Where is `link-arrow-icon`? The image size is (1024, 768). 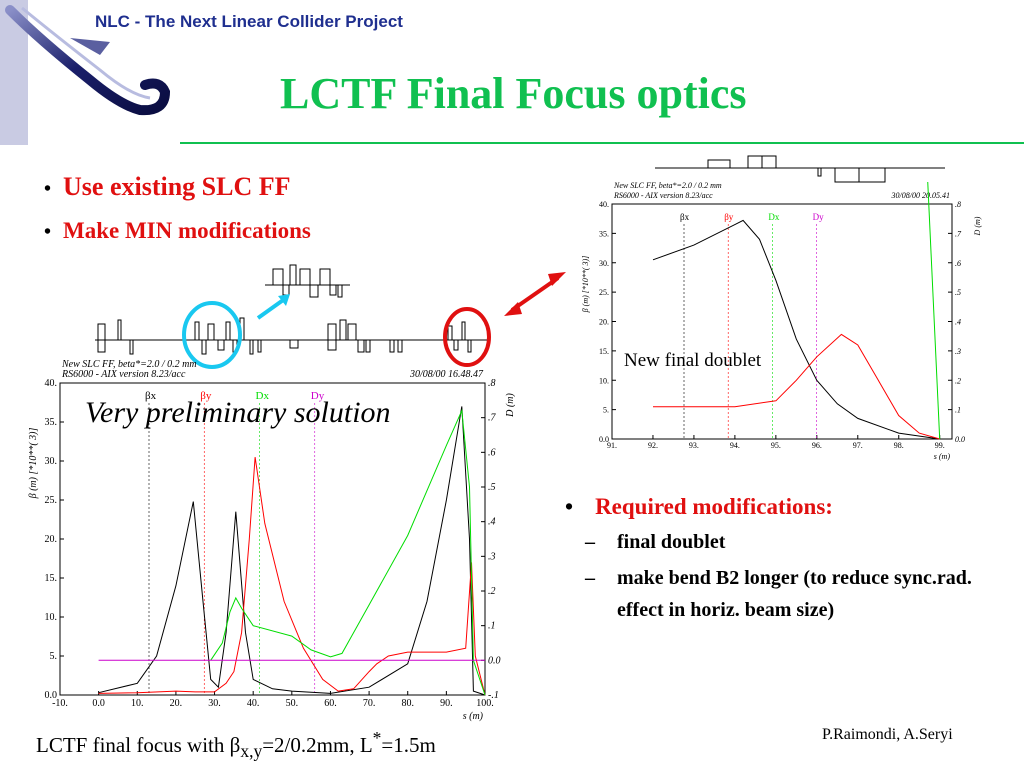 link-arrow-icon is located at coordinates (535, 294).